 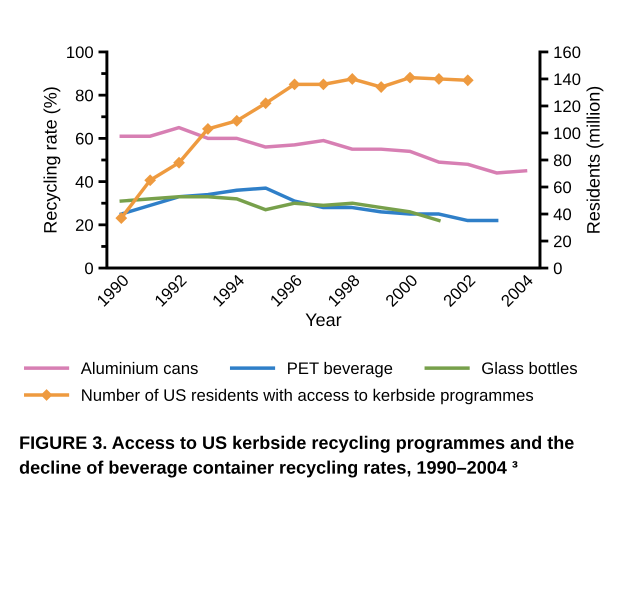 What do you see at coordinates (563, 187) in the screenshot?
I see `y2-tick-label: 60` at bounding box center [563, 187].